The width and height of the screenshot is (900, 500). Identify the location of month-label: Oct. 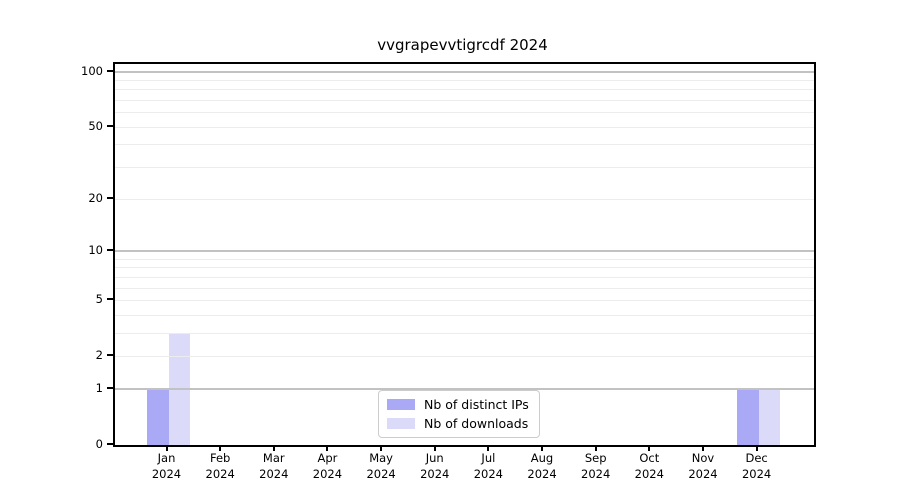
(649, 458).